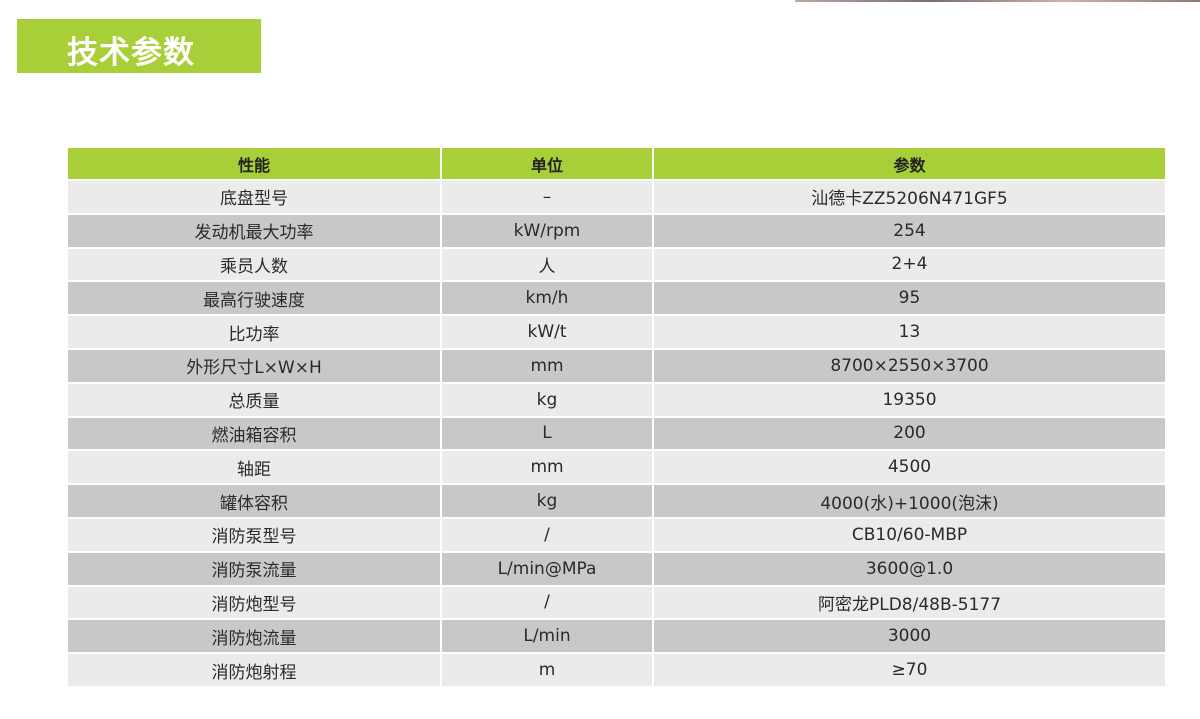  I want to click on cell-performance: 外形尺寸L×W×H, so click(255, 366).